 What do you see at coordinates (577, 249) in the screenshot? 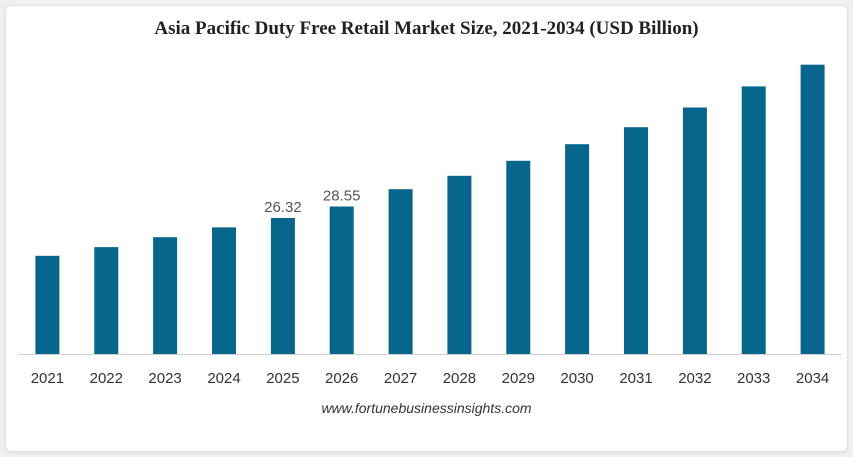
I see `bar-2030` at bounding box center [577, 249].